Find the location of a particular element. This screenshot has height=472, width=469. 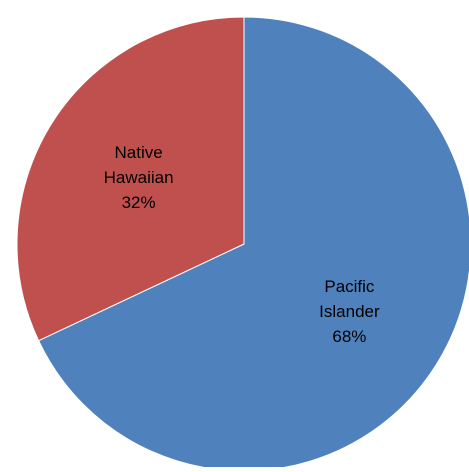

slice-category-label: Hawaiian is located at coordinates (139, 177).